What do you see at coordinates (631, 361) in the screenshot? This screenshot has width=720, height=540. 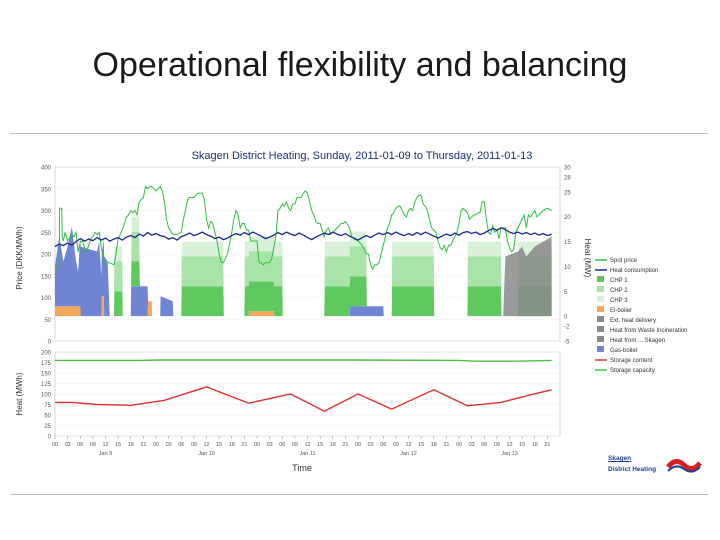 I see `legend-label: Storage content` at bounding box center [631, 361].